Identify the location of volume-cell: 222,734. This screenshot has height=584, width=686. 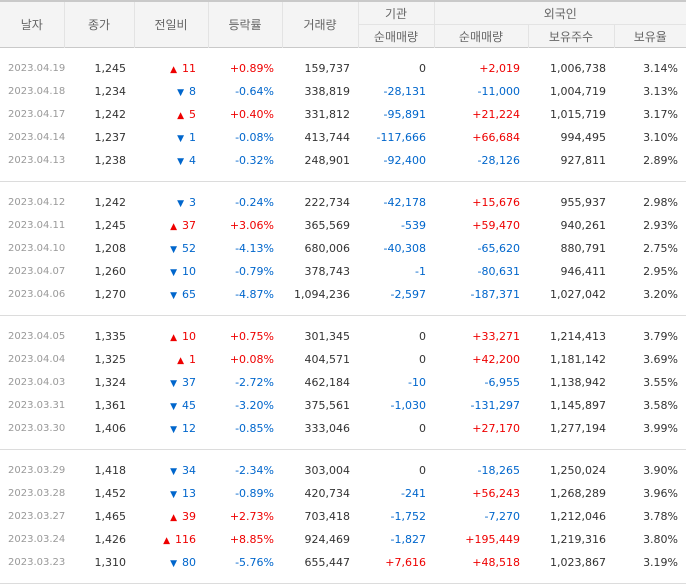
(327, 202).